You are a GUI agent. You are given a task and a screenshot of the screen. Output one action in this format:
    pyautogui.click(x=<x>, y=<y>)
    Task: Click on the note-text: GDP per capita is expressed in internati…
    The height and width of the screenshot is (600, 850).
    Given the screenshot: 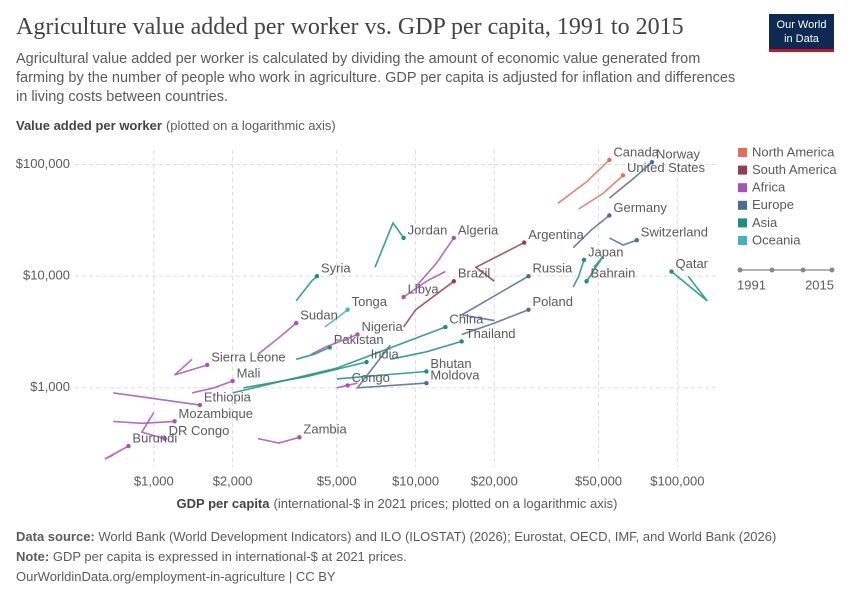 What is the action you would take?
    pyautogui.click(x=229, y=556)
    